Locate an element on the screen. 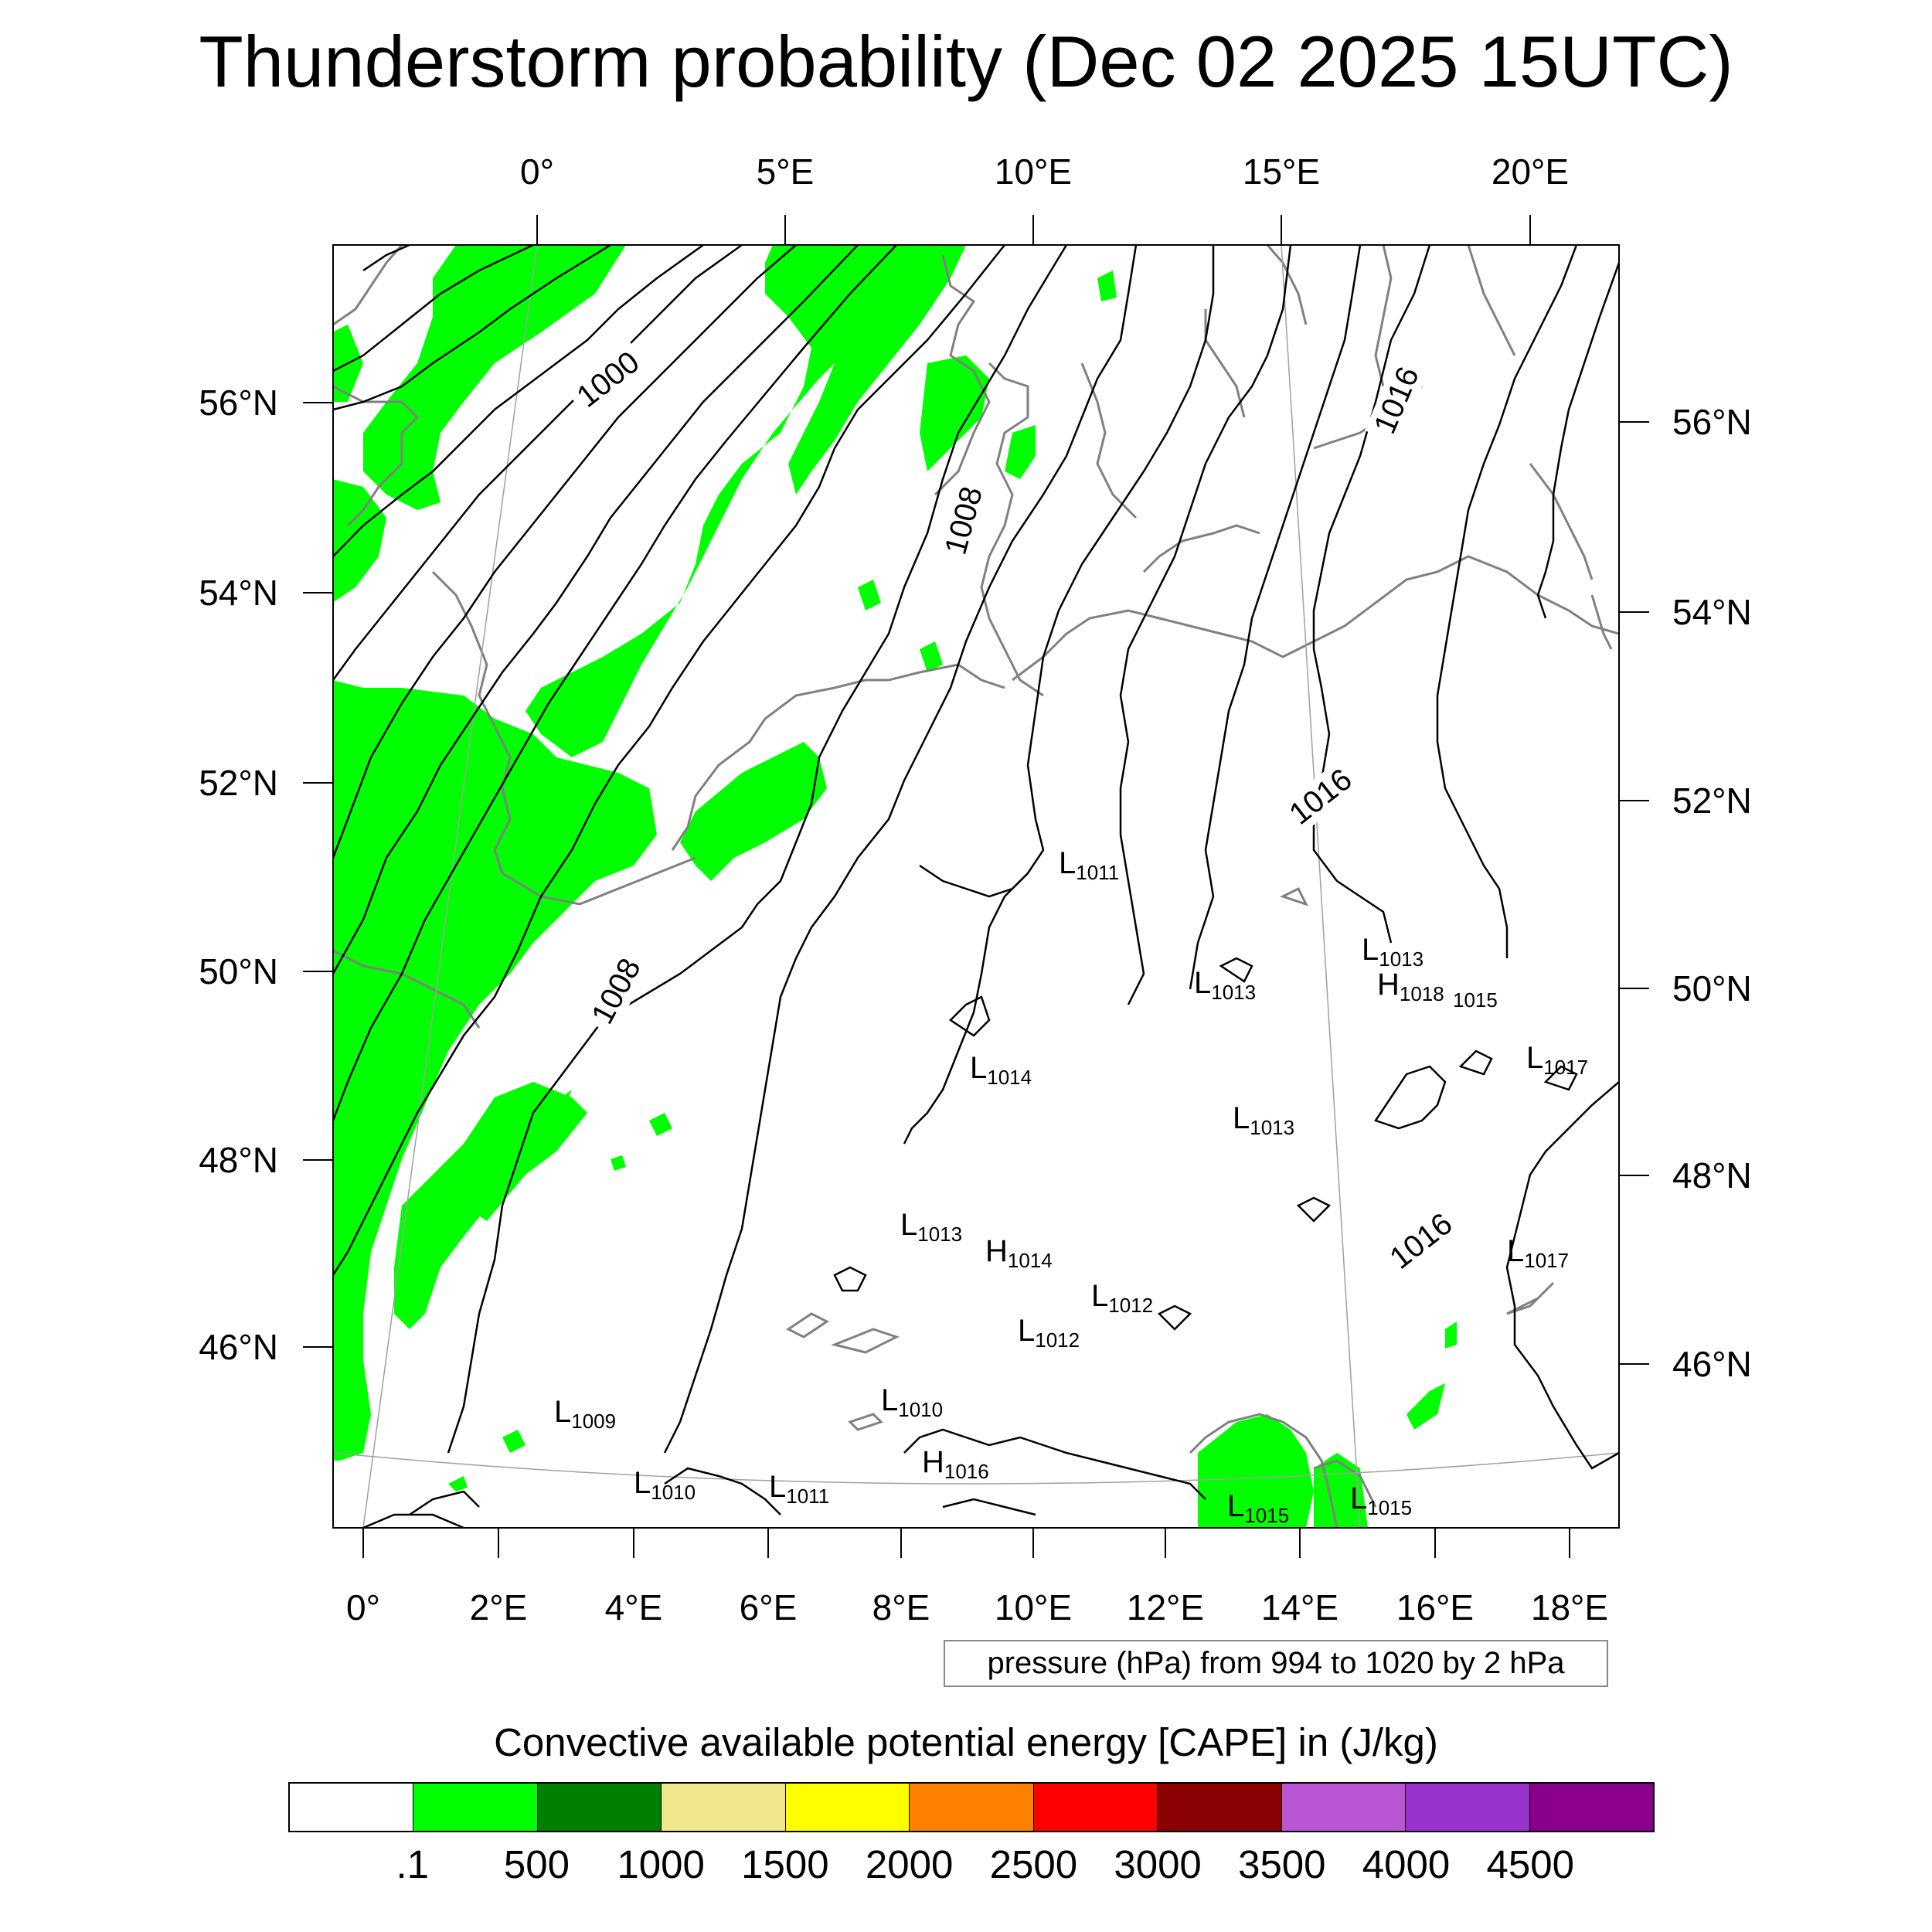 Image resolution: width=1932 pixels, height=1932 pixels. left-lat-label: 54°N is located at coordinates (239, 593).